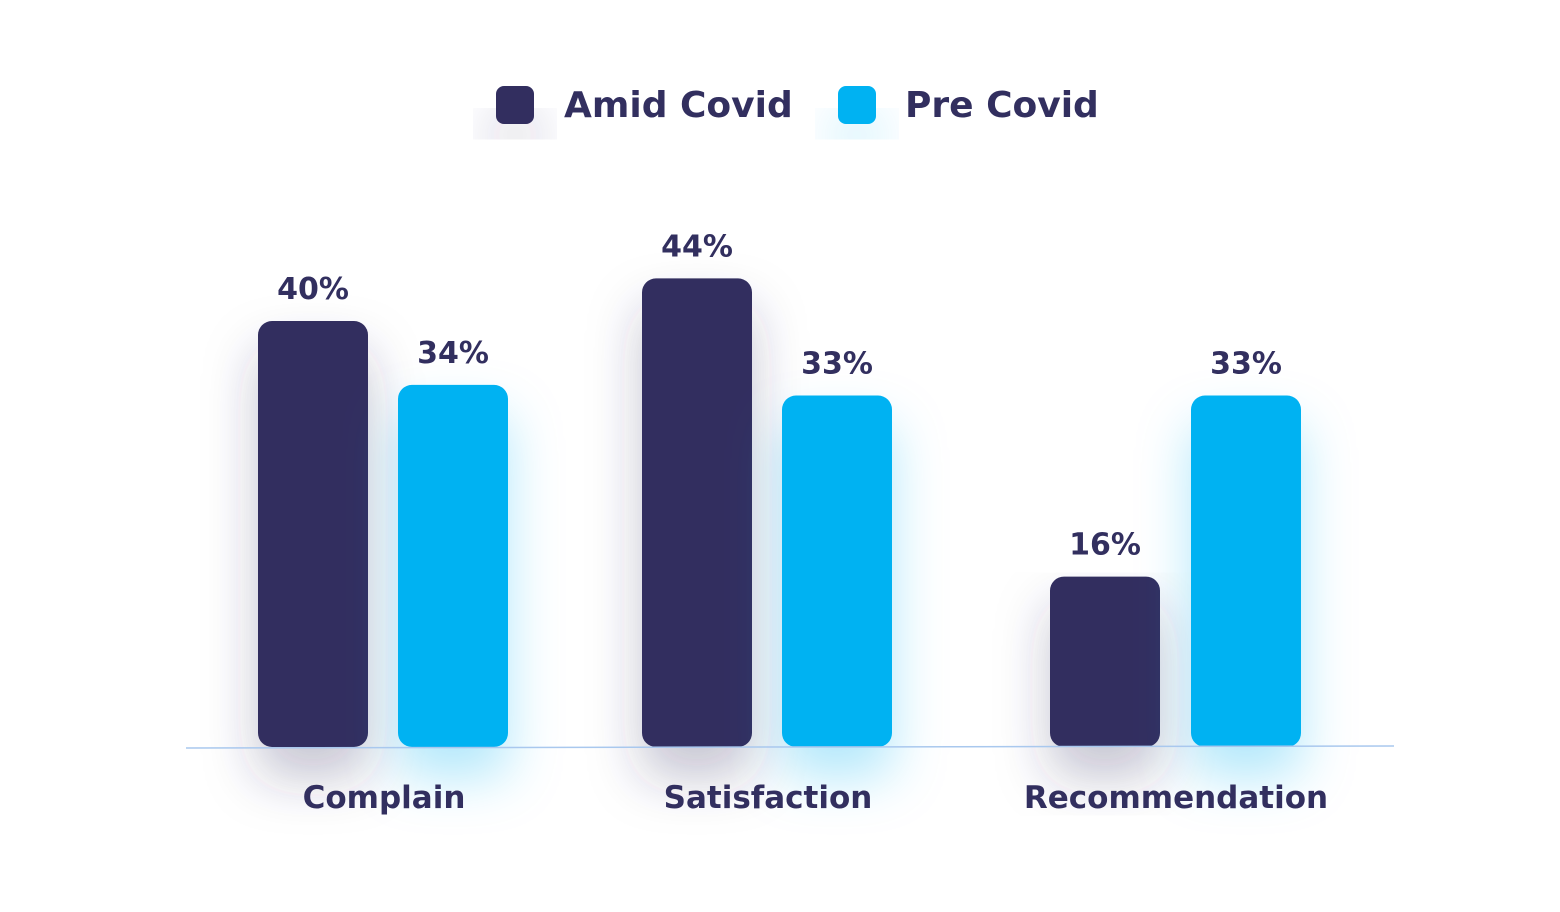 This screenshot has width=1560, height=912. I want to click on legend-label-amid-covid: Amid Covid, so click(678, 105).